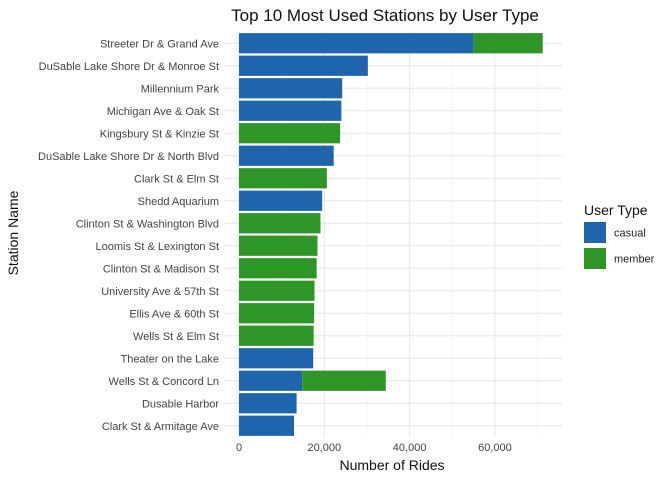 The height and width of the screenshot is (480, 672). What do you see at coordinates (324, 448) in the screenshot?
I see `x-tick-label: 20,000` at bounding box center [324, 448].